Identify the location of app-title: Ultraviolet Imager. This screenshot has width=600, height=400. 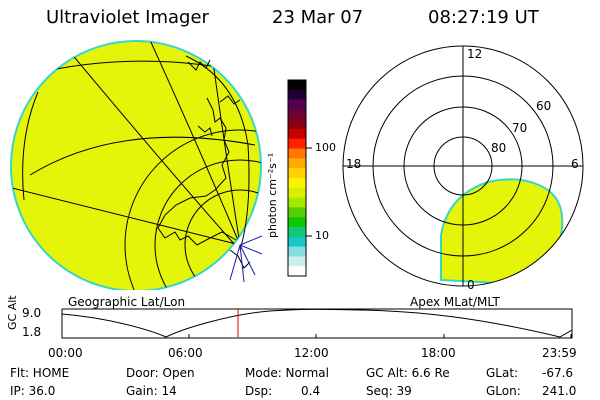
(127, 17).